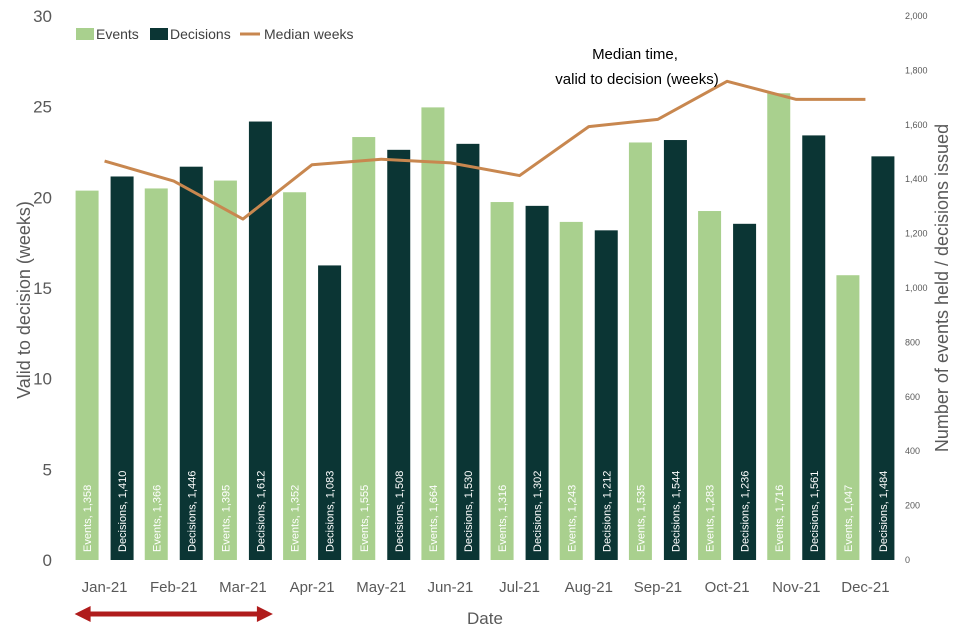 This screenshot has height=640, width=960. Describe the element at coordinates (746, 511) in the screenshot. I see `bar-data-label: Decisions, 1,236` at that location.